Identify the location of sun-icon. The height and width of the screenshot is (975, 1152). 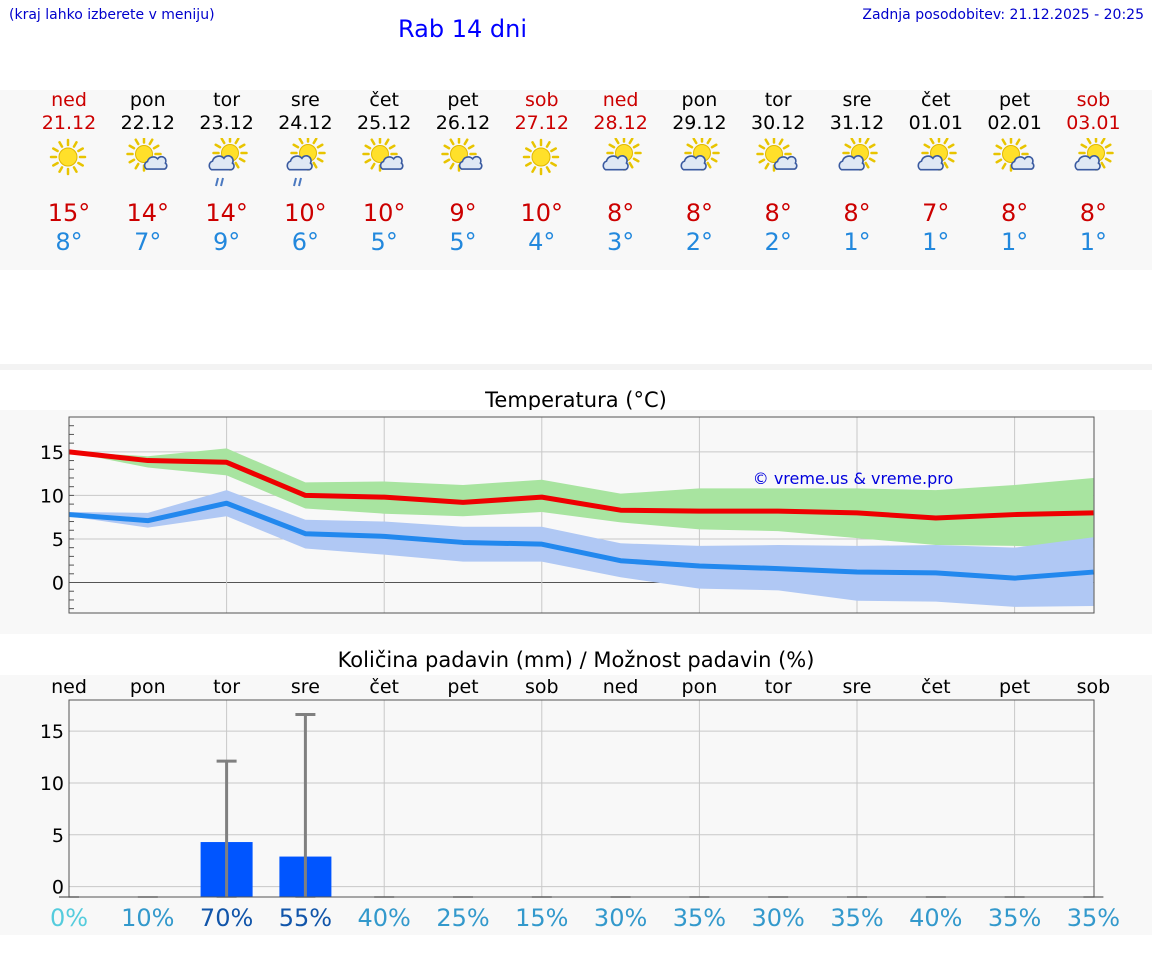
(542, 163).